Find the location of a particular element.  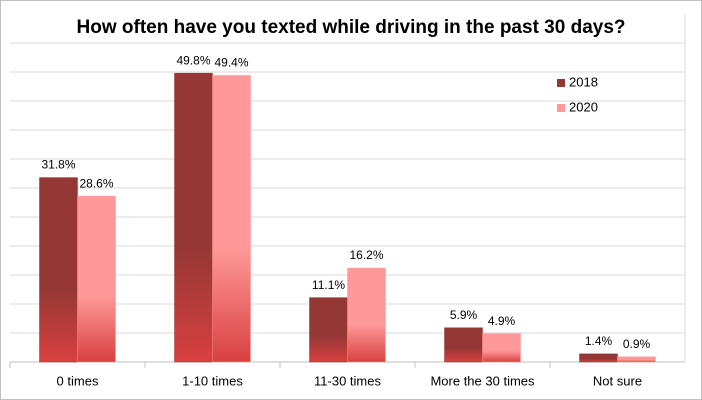

data-label: 4.9% is located at coordinates (502, 321).